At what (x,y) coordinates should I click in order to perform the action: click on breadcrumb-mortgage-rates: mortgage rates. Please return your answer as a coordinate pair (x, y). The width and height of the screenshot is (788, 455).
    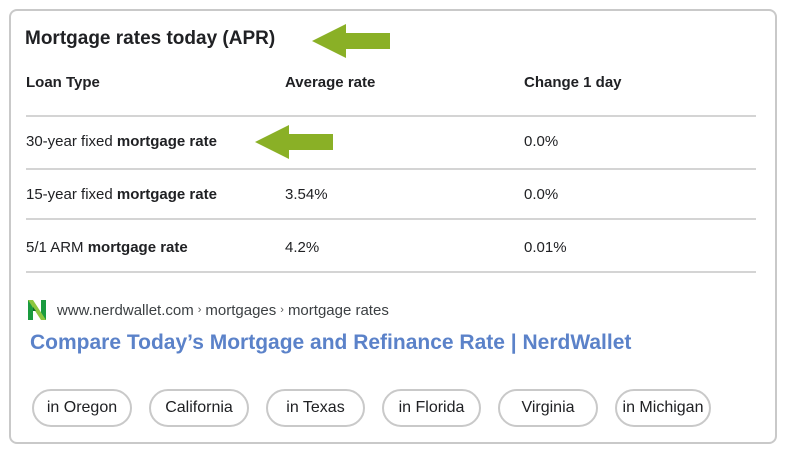
    Looking at the image, I should click on (338, 310).